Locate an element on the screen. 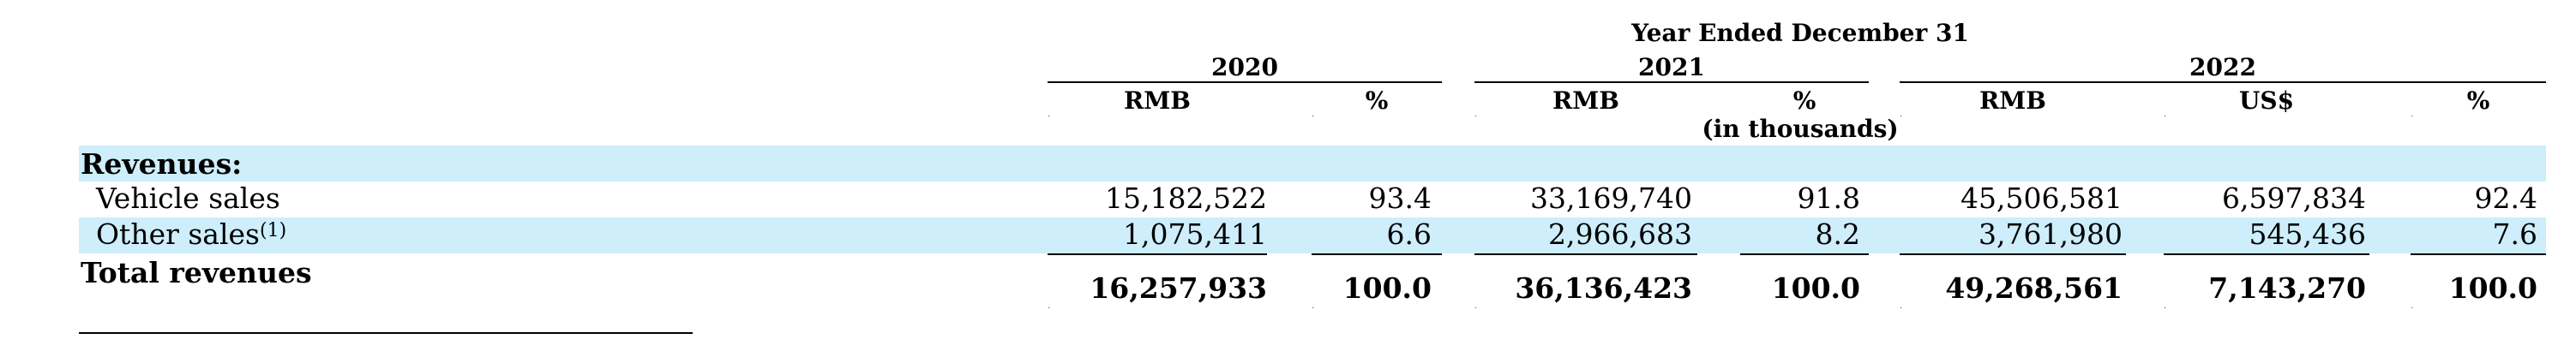 The width and height of the screenshot is (2576, 357). vehicle-rmb-2022: 45,506,581 is located at coordinates (2011, 199).